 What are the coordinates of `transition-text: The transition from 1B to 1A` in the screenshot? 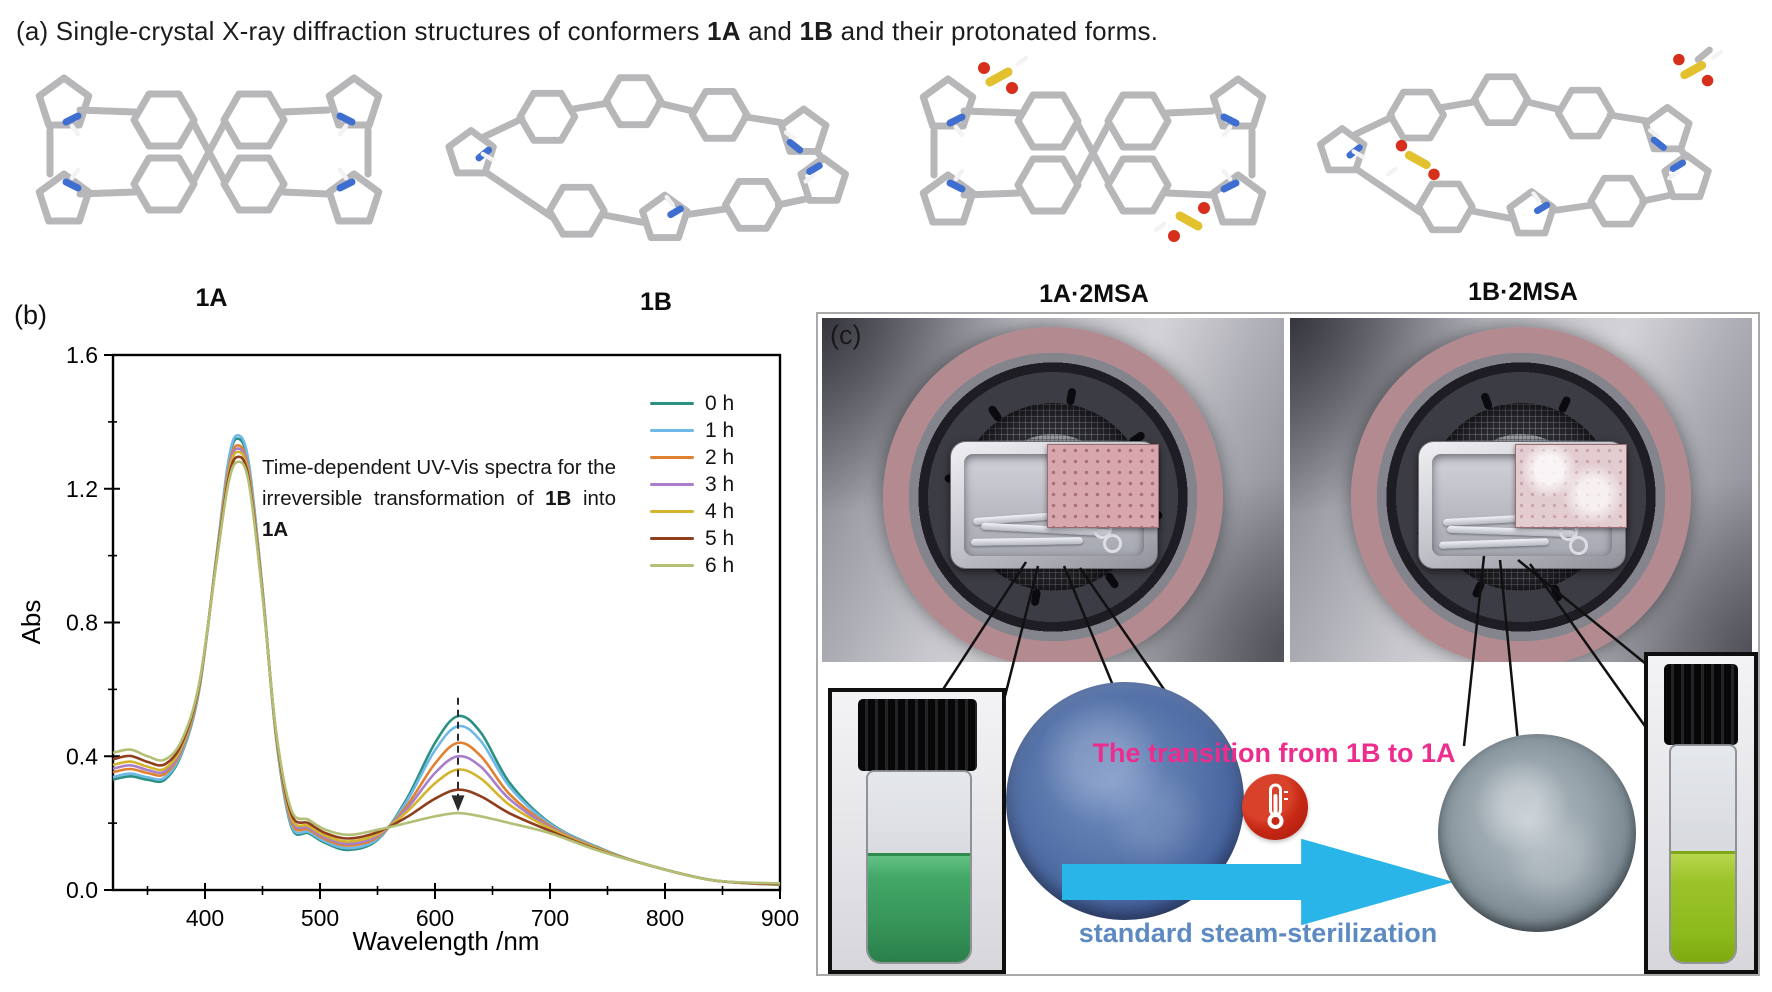 It's located at (1274, 753).